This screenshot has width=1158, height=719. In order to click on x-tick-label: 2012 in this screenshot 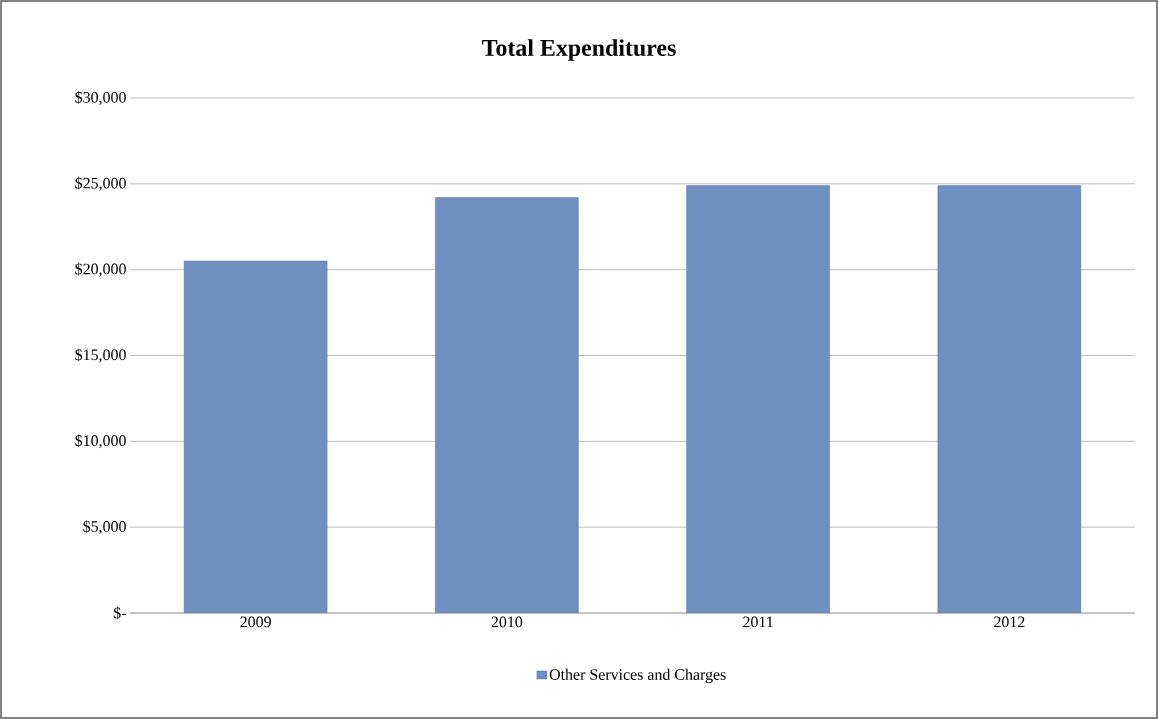, I will do `click(1009, 622)`.